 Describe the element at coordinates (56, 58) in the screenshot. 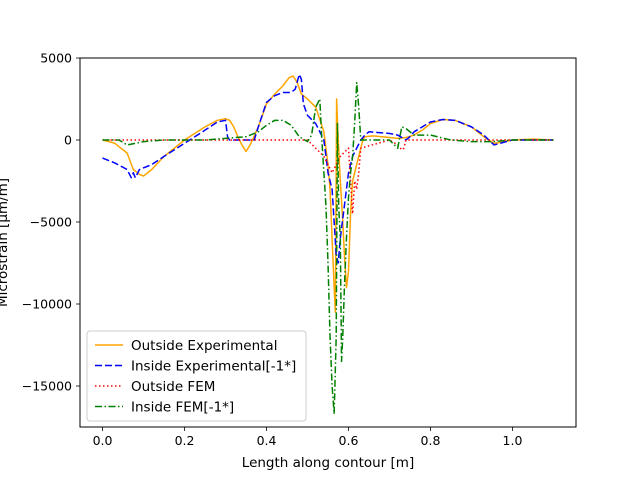

I see `y-tick-label: 5000` at that location.